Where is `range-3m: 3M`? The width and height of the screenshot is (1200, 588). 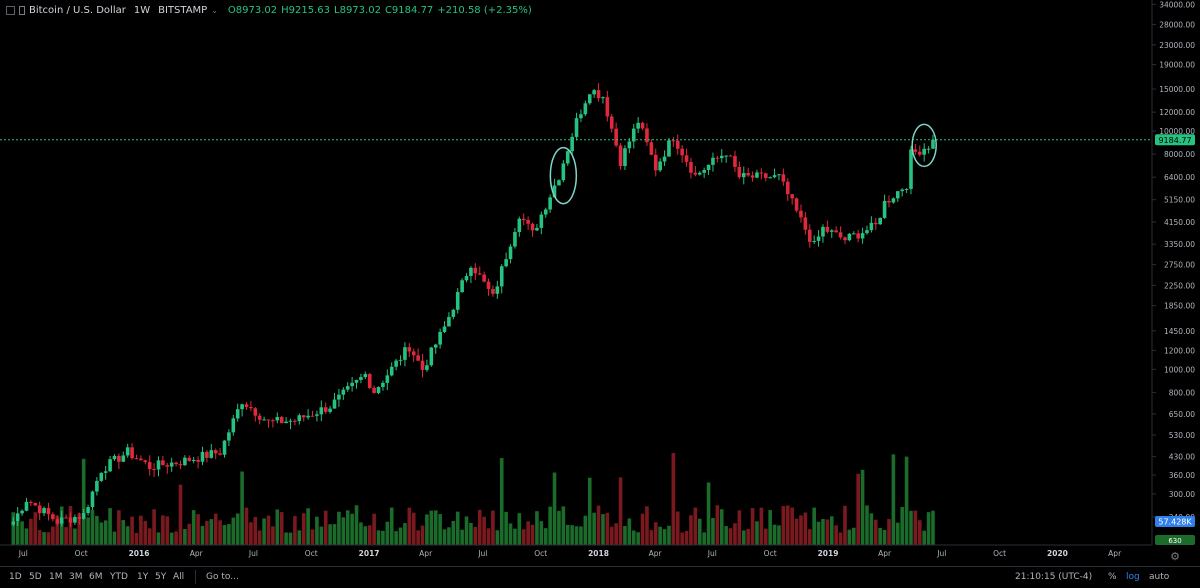
range-3m: 3M is located at coordinates (76, 577).